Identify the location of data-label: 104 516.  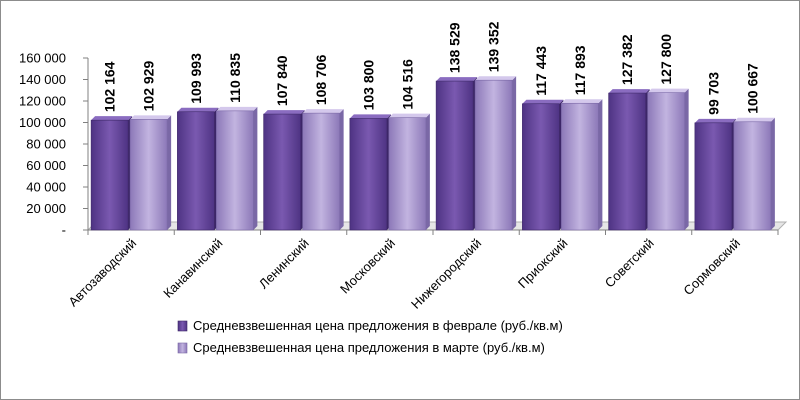
(407, 84).